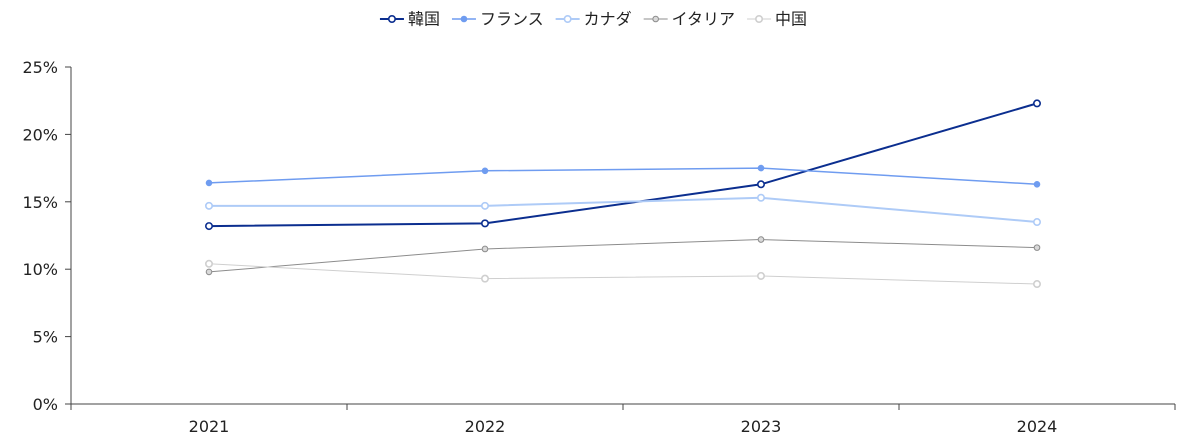 This screenshot has width=1187, height=440. What do you see at coordinates (40, 269) in the screenshot?
I see `y-tick-label: 10%` at bounding box center [40, 269].